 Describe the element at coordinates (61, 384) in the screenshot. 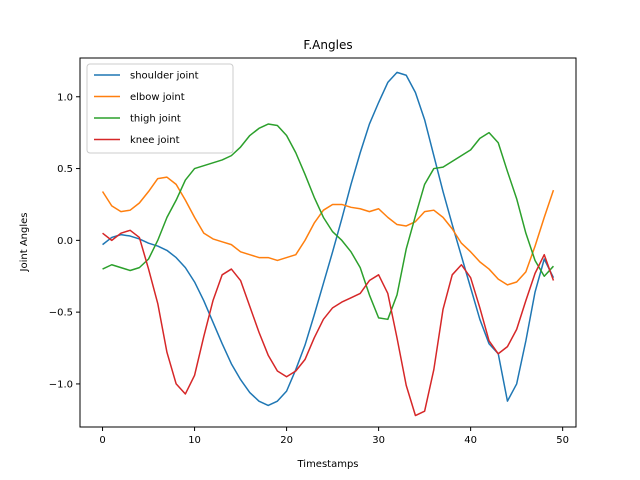

I see `y-tick-label: −1.0` at that location.